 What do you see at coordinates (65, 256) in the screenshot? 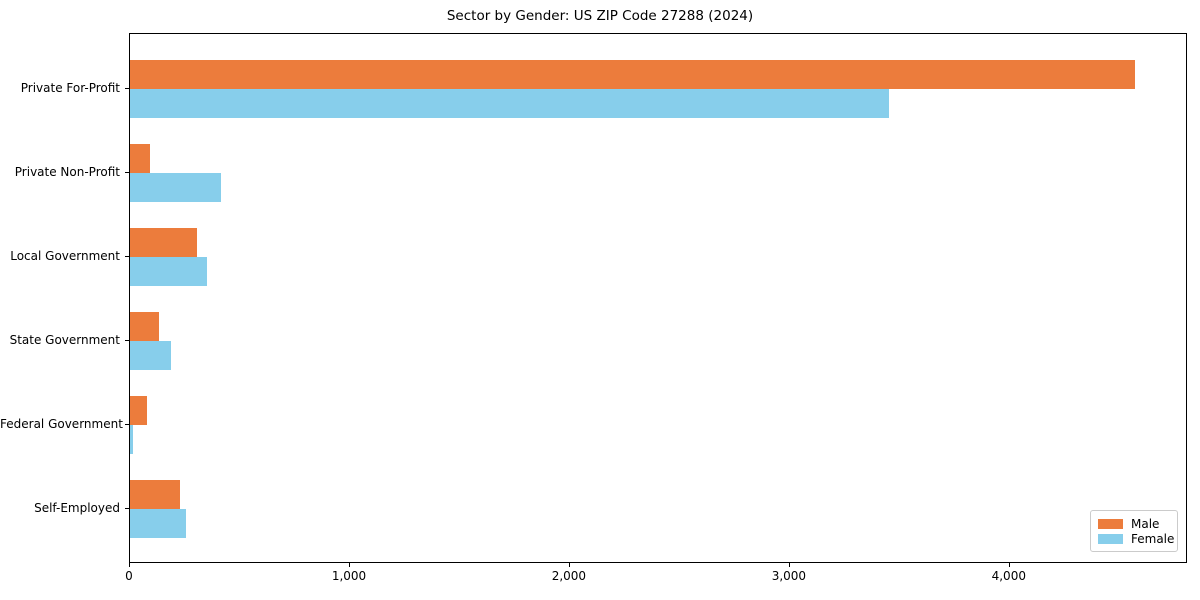
I see `y-axis-label: Local Government` at bounding box center [65, 256].